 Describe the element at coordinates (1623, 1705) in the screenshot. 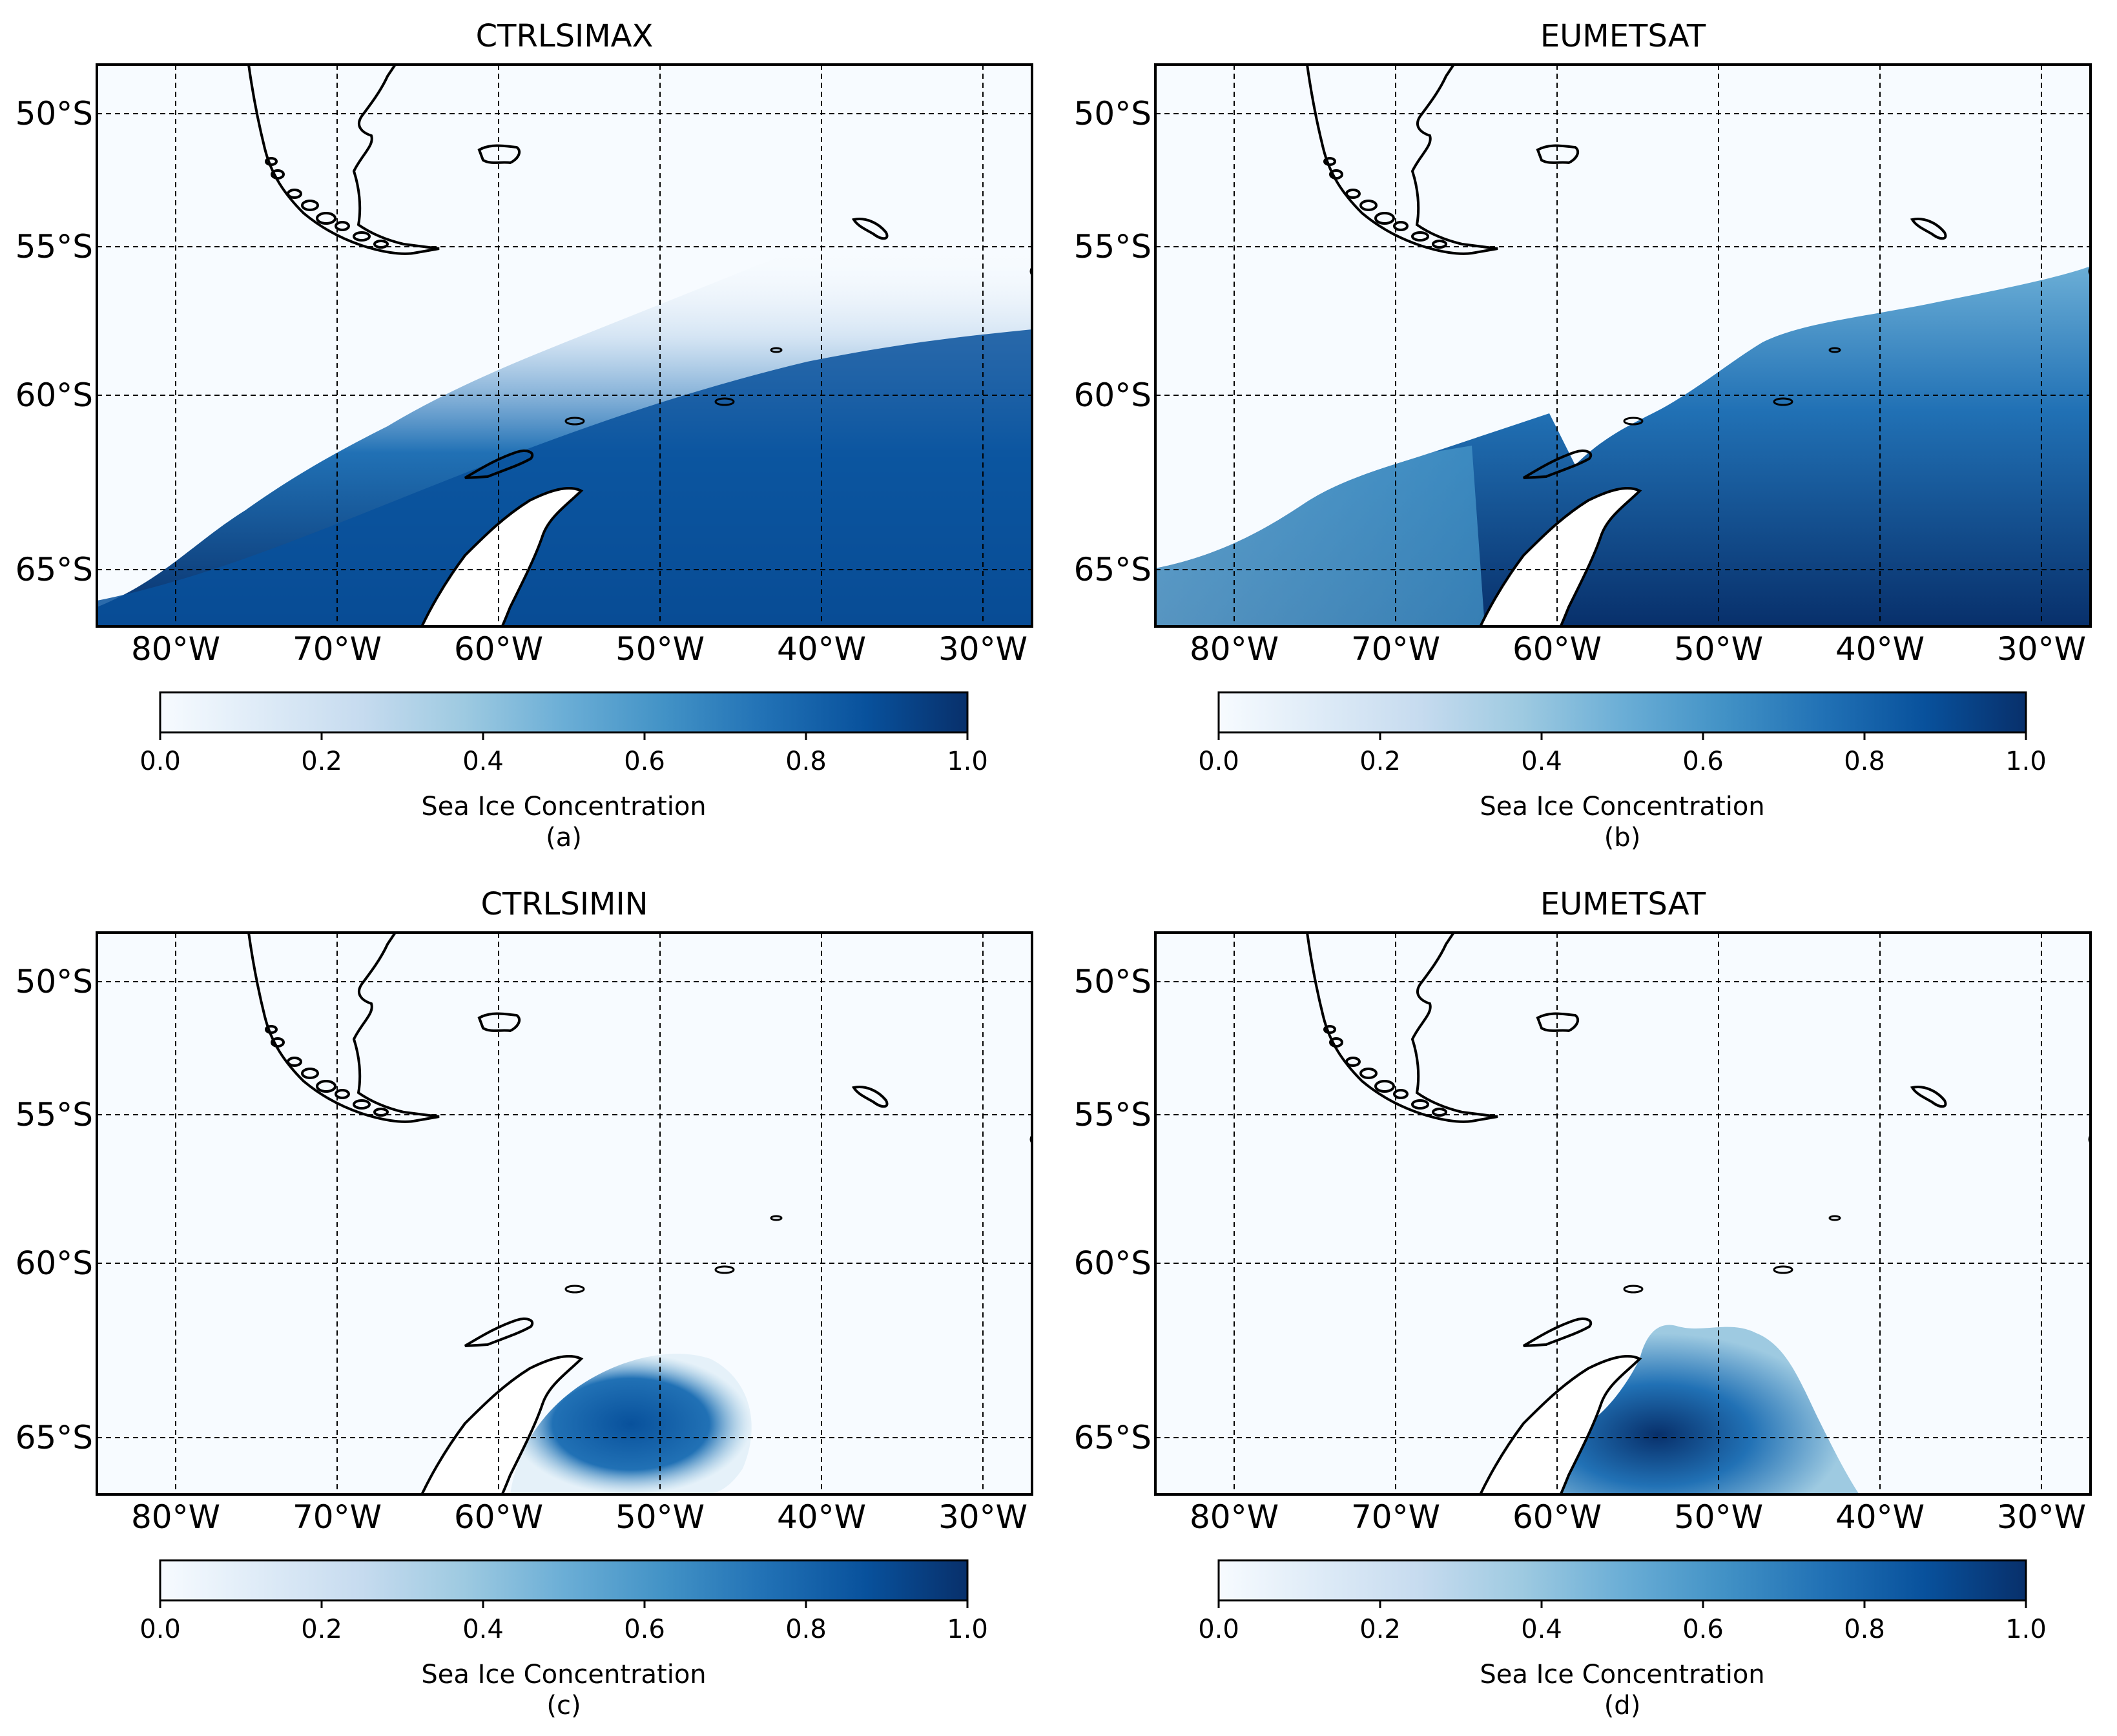

I see `panel-label: (d)` at that location.